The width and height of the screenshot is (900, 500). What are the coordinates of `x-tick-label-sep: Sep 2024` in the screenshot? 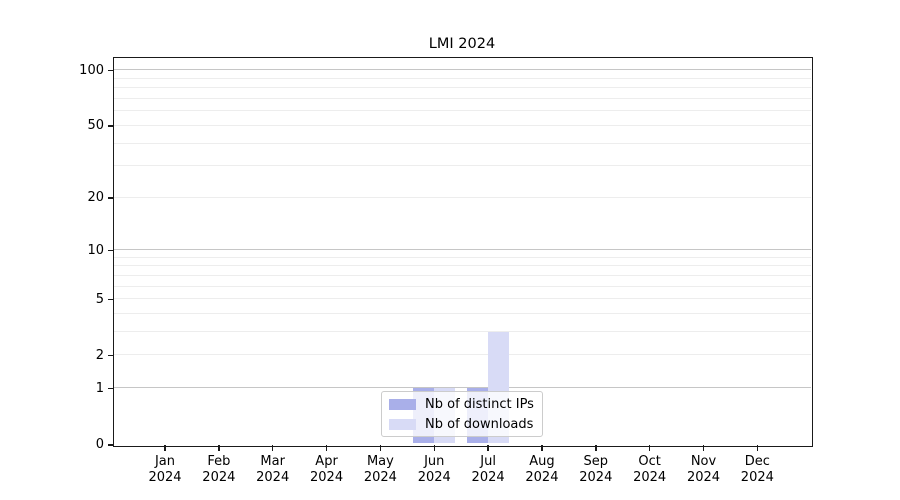 It's located at (596, 469).